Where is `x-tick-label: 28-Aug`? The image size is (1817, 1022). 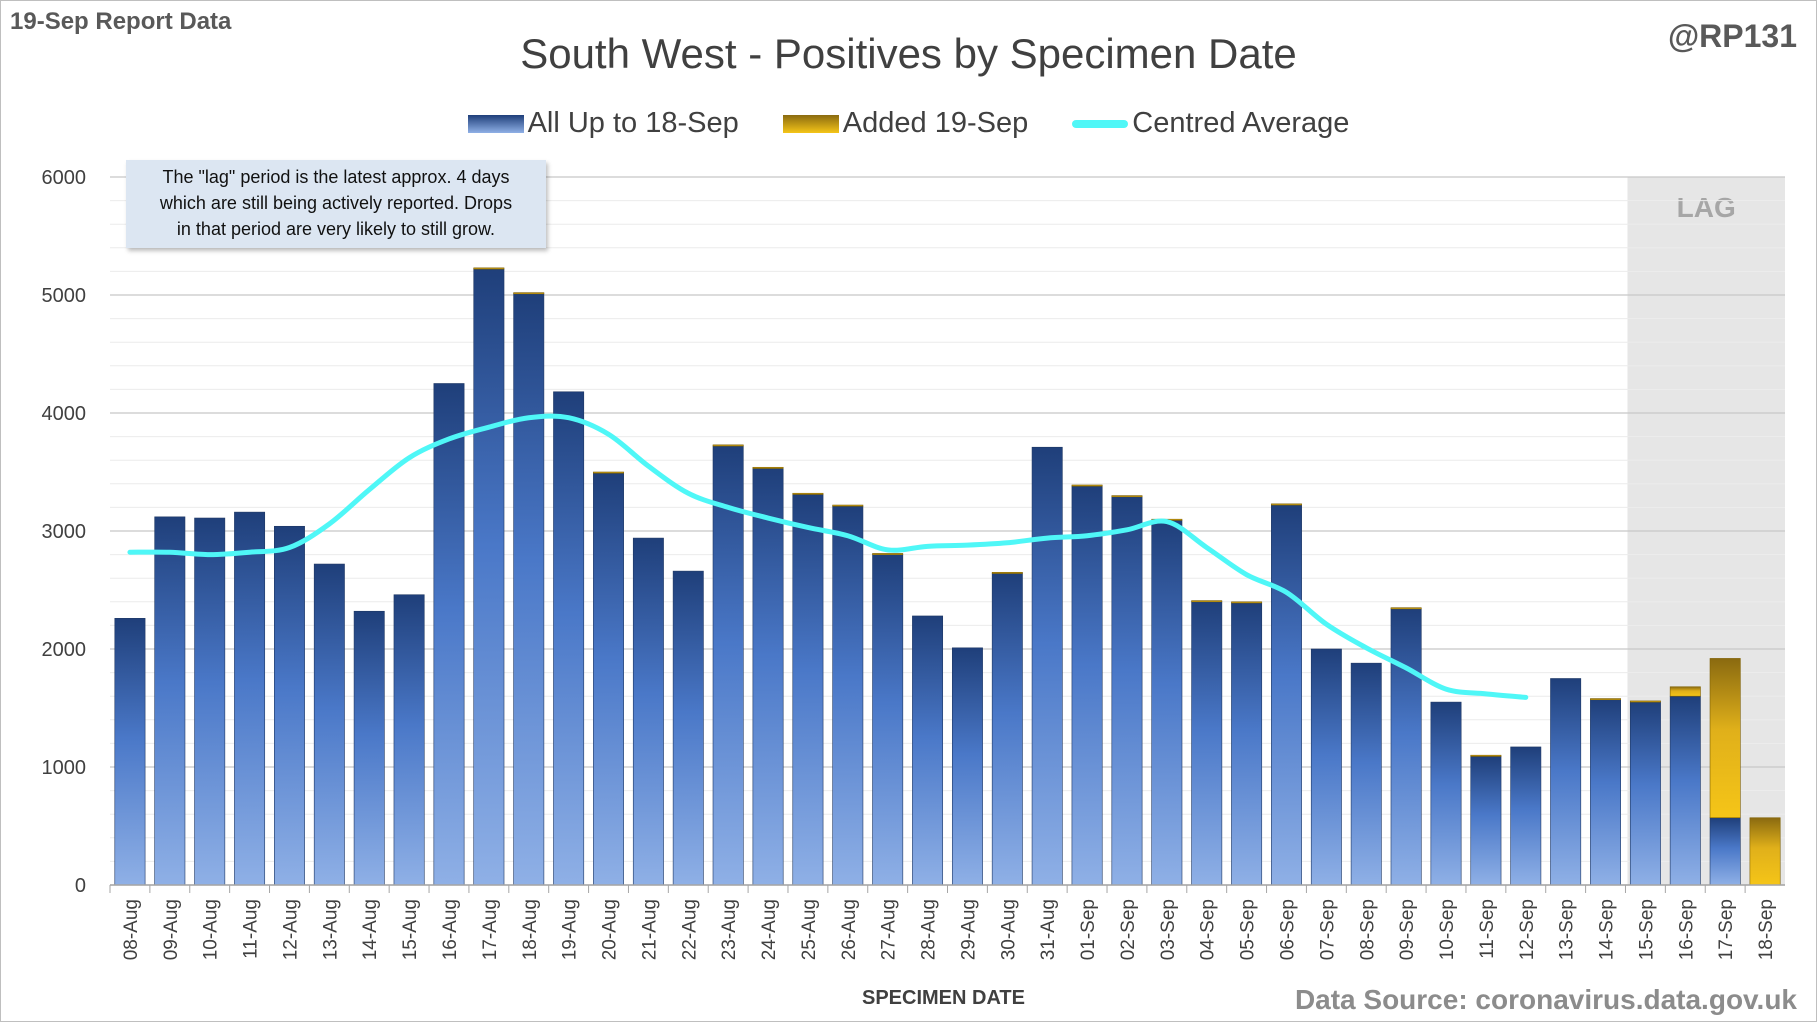
x-tick-label: 28-Aug is located at coordinates (929, 929).